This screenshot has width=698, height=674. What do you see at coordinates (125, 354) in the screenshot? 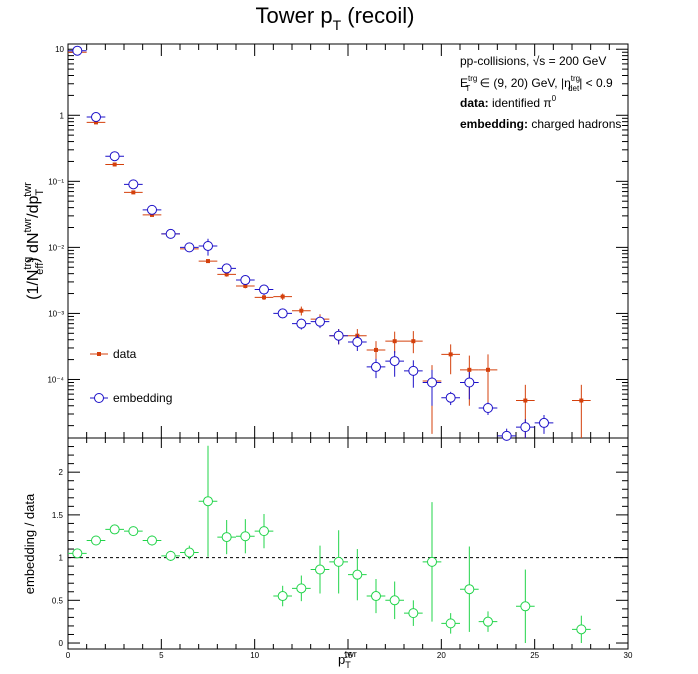
I see `legend-data-label: data` at bounding box center [125, 354].